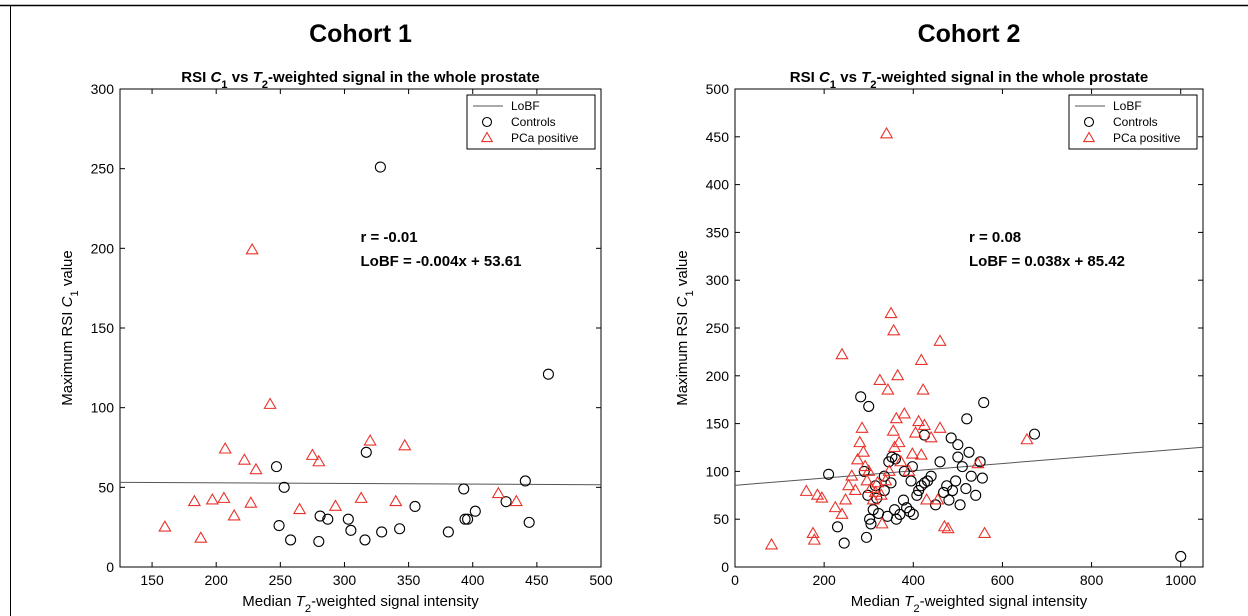 This screenshot has width=1248, height=616. What do you see at coordinates (103, 328) in the screenshot?
I see `y-tick-label: 150` at bounding box center [103, 328].